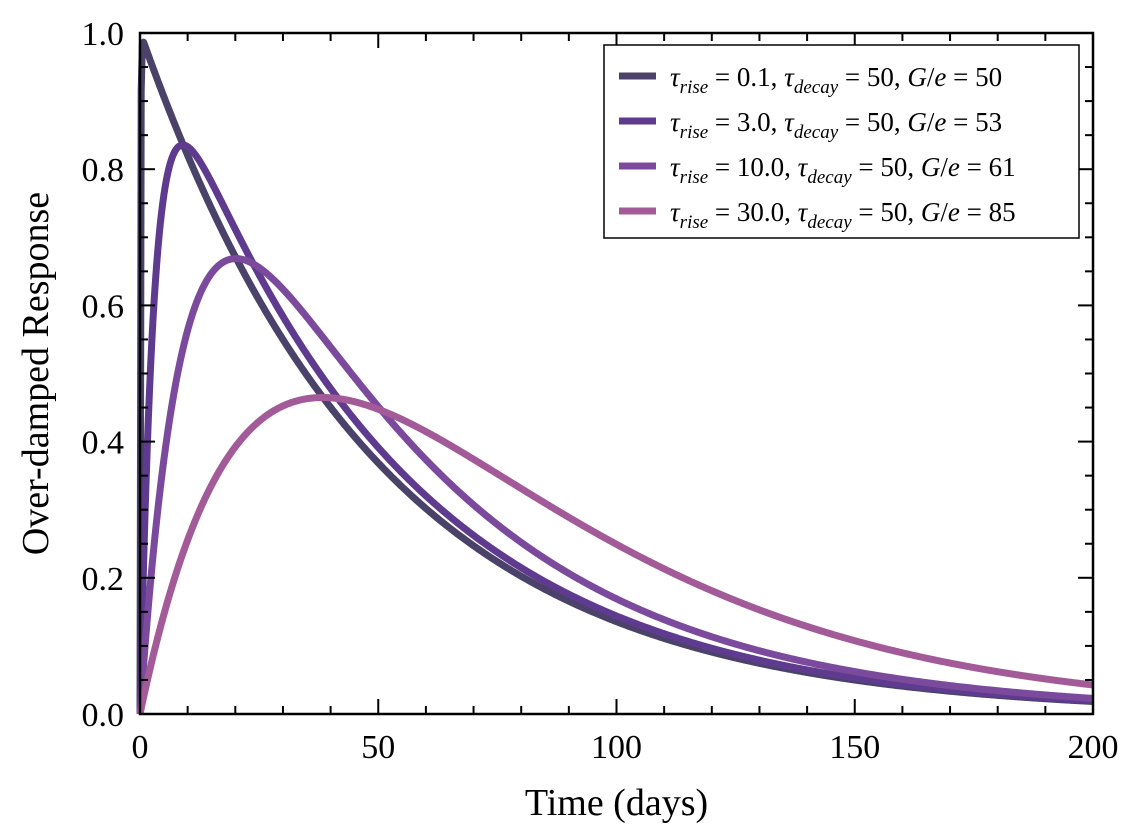 This screenshot has height=840, width=1140. I want to click on y-axis-label: Over-damped Response, so click(36, 373).